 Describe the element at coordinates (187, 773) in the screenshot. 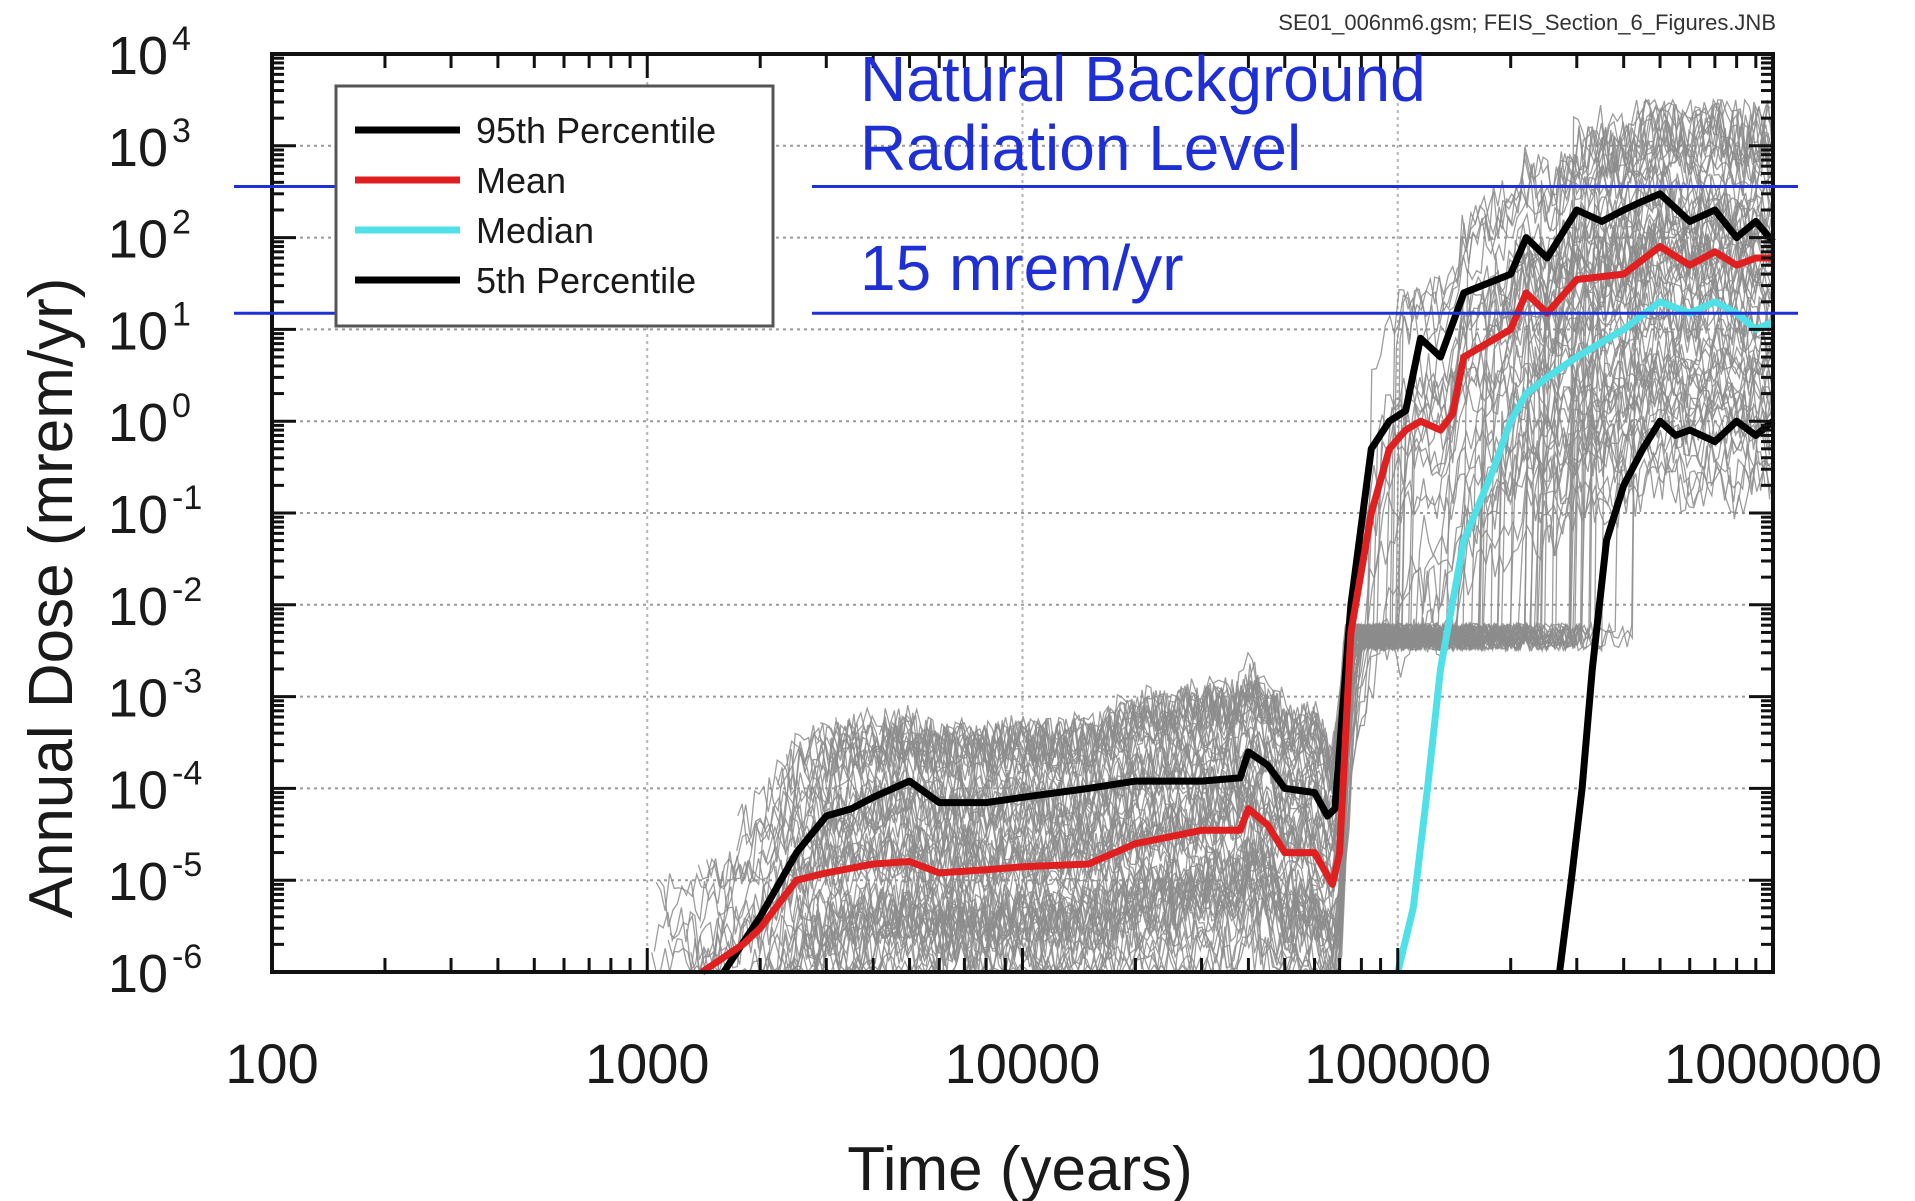

I see `y-tick-exponent: -4` at that location.